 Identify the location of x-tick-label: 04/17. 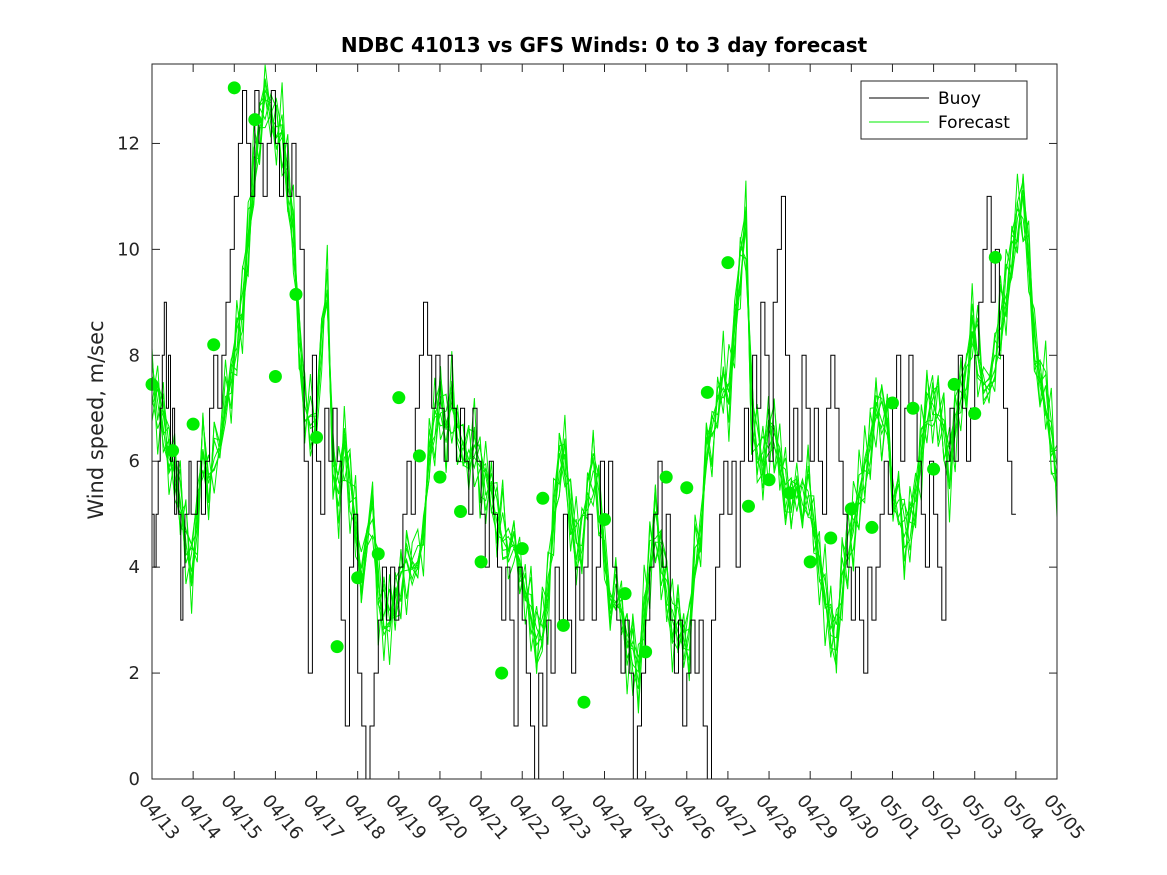
(323, 817).